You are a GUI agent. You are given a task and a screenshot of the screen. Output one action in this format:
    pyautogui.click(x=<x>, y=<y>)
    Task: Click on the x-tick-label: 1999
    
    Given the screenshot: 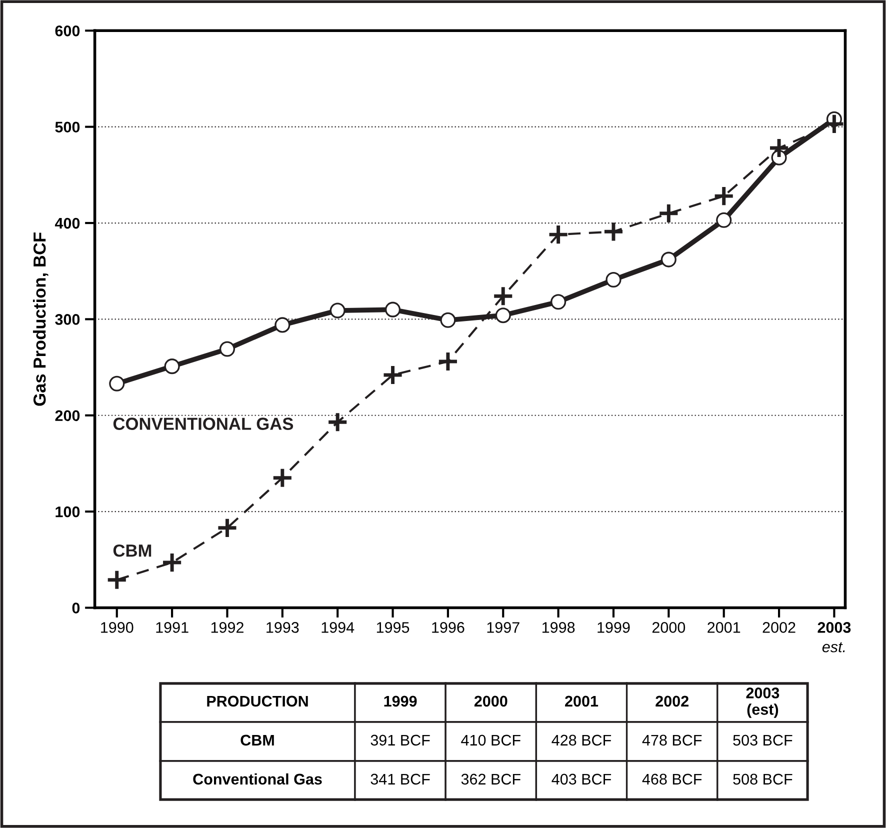 What is the action you would take?
    pyautogui.click(x=614, y=627)
    